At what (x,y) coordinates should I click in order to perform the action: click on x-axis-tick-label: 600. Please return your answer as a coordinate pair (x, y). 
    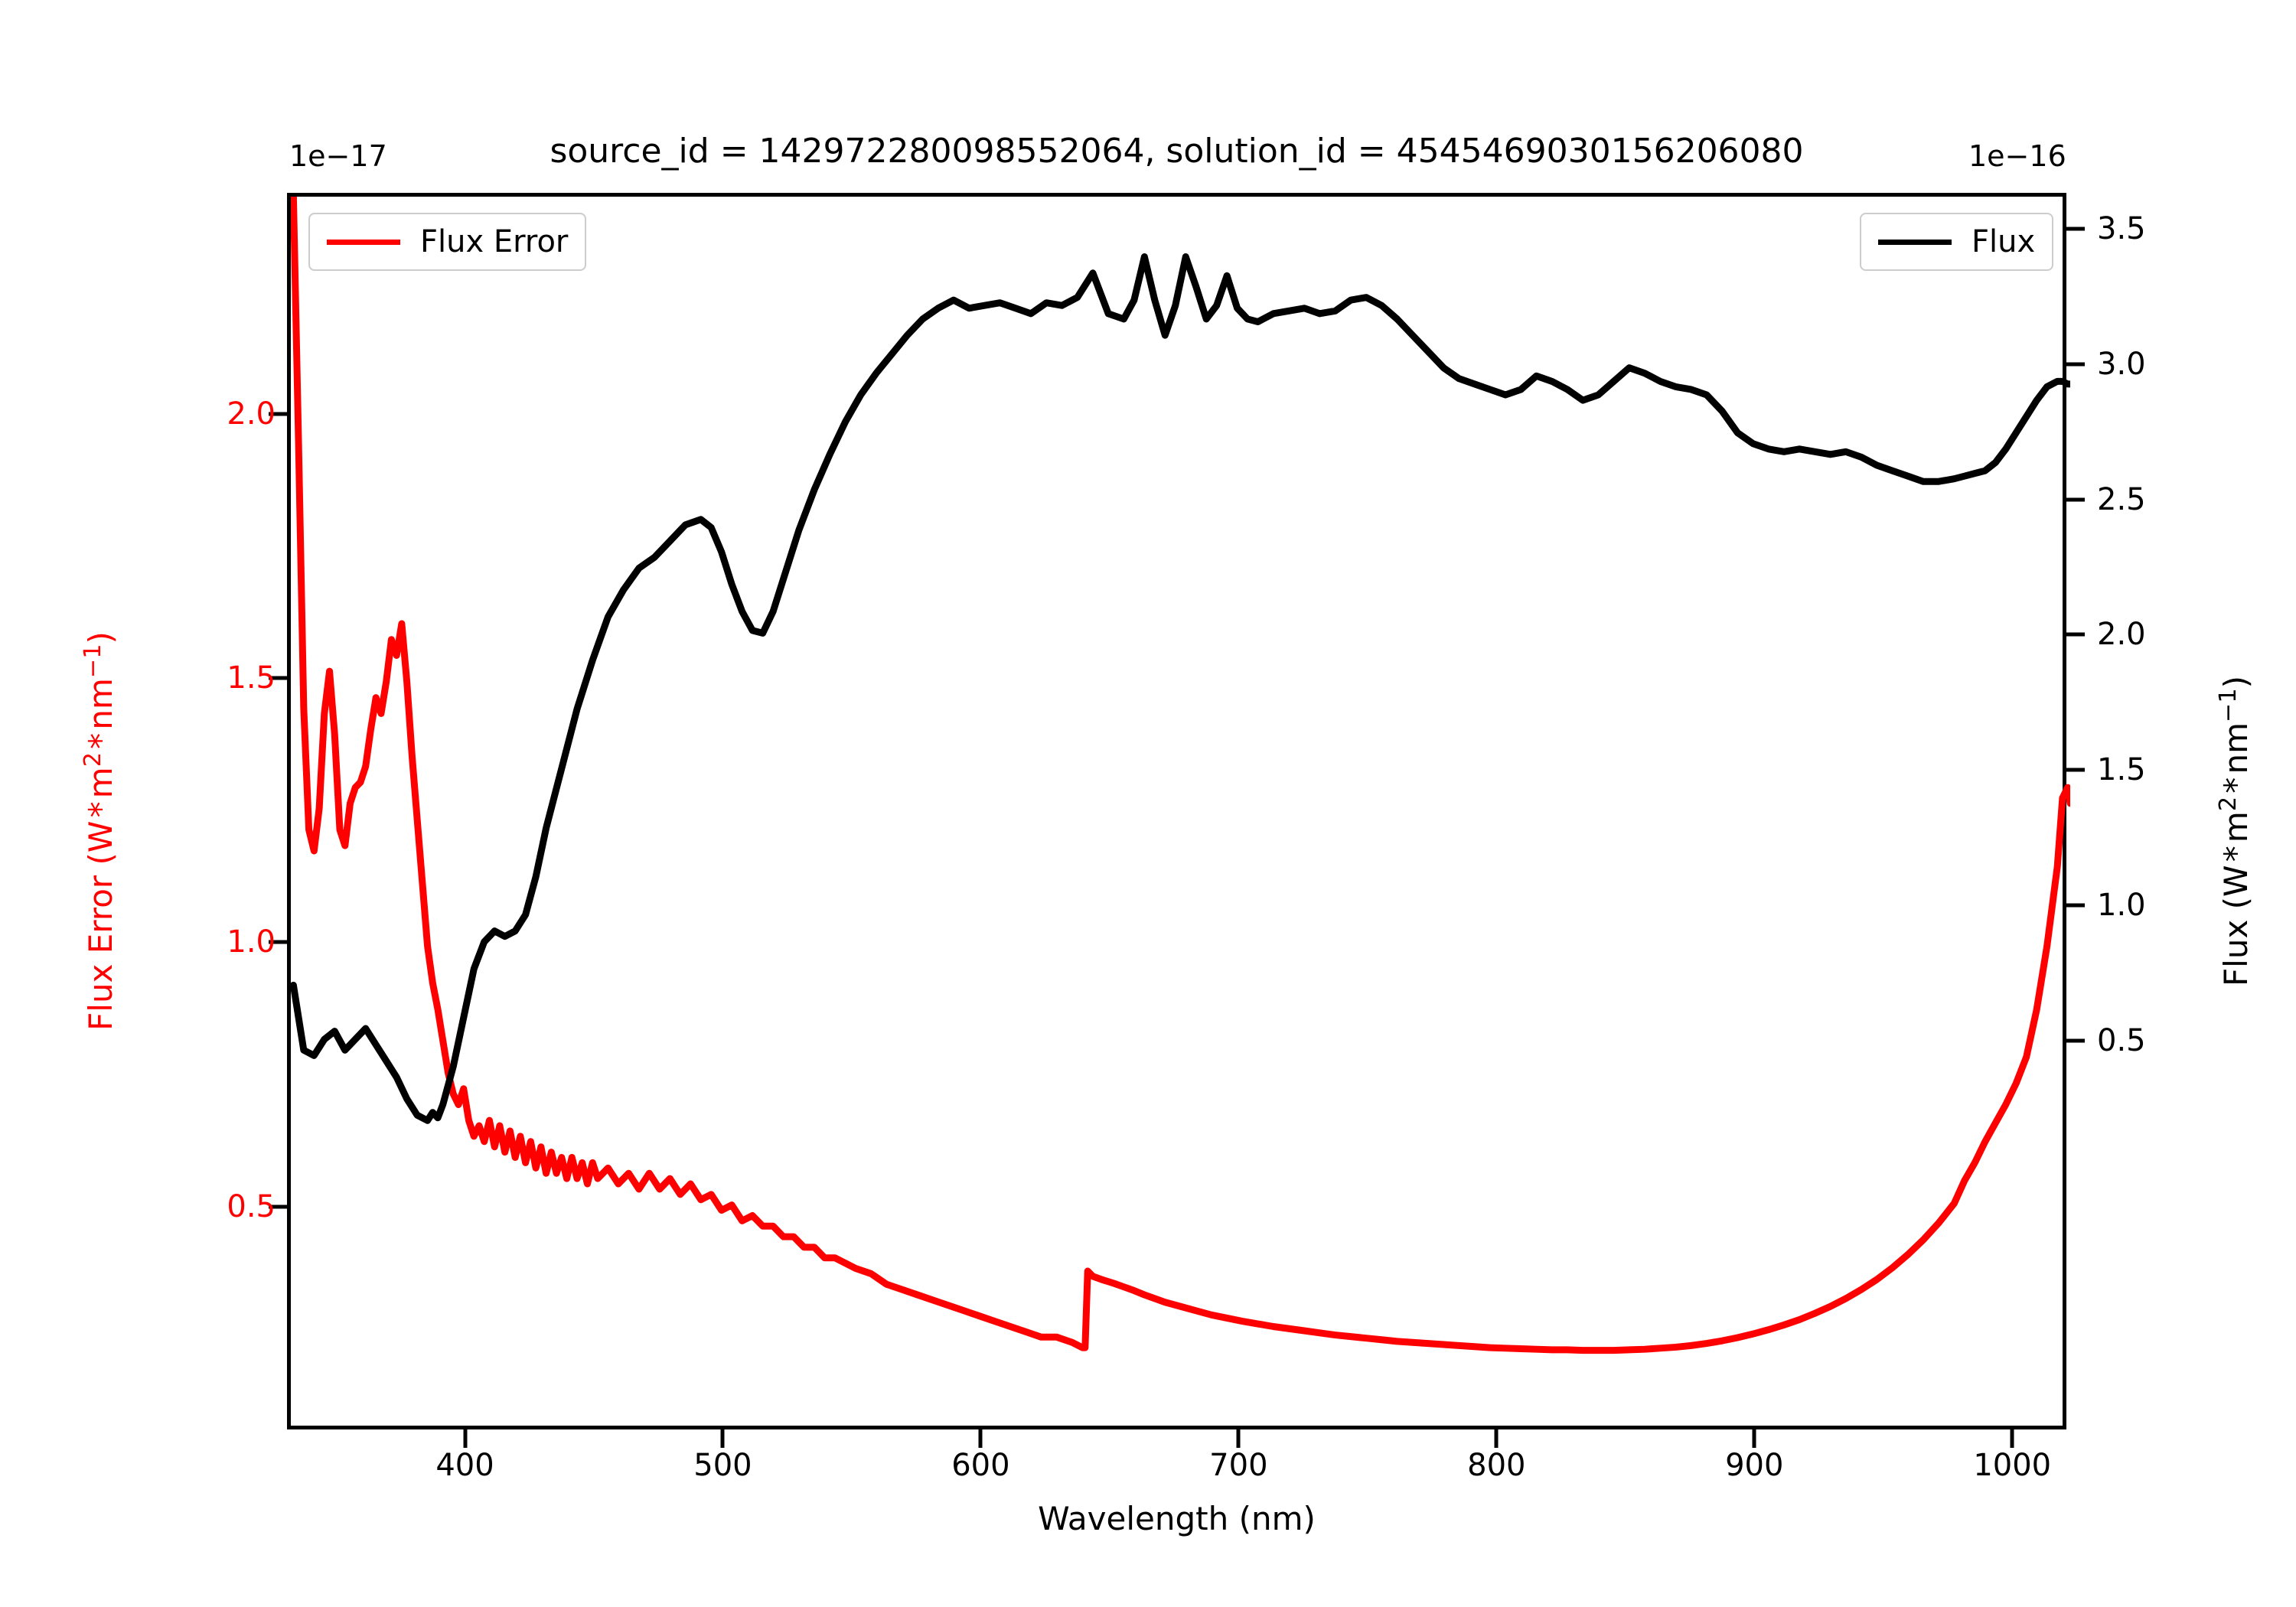
    Looking at the image, I should click on (980, 1465).